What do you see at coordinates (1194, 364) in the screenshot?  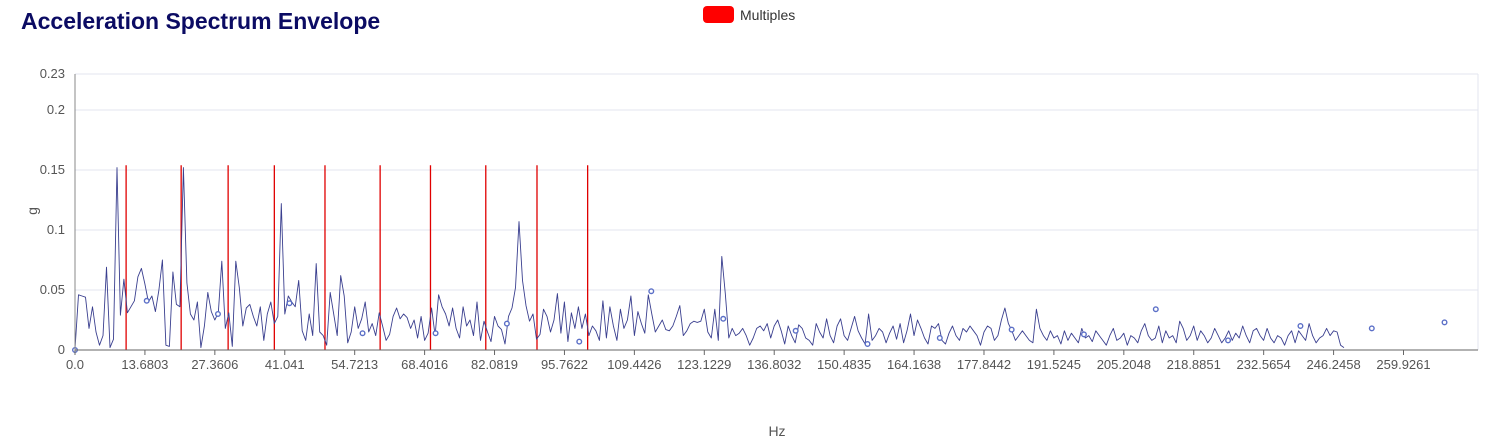 I see `x-tick-label: 218.8851` at bounding box center [1194, 364].